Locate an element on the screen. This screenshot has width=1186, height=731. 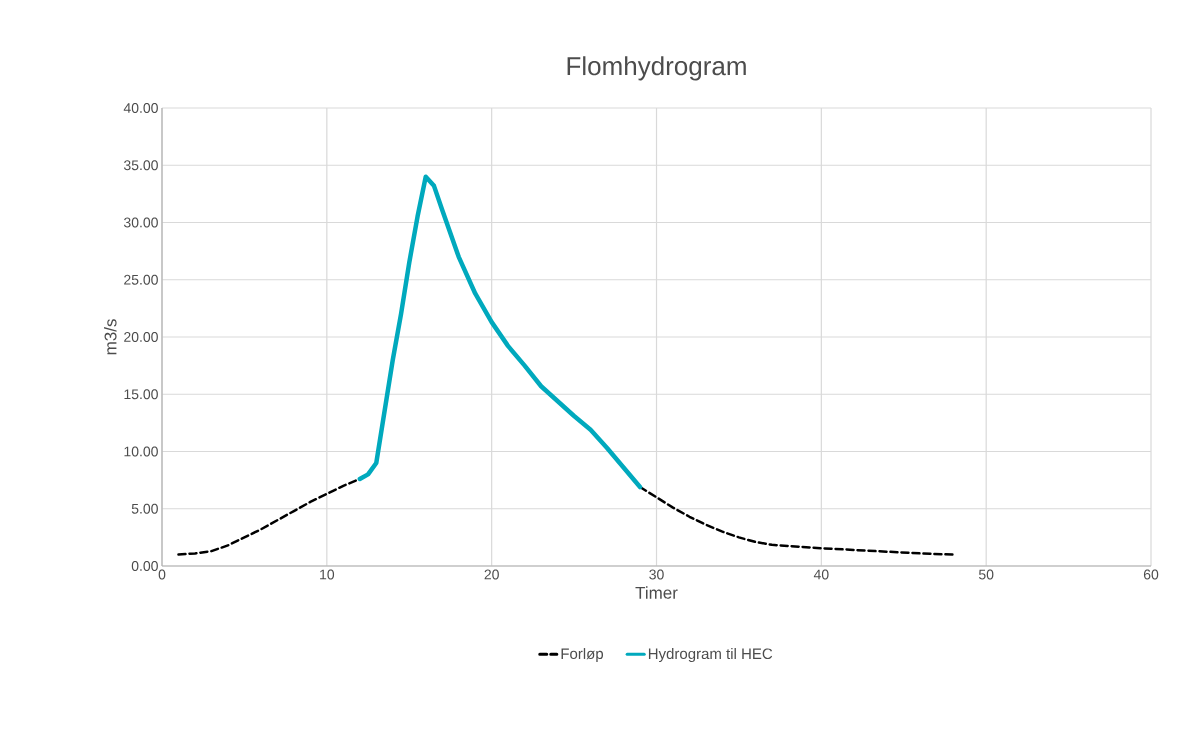
y-tick-label: 15.00 is located at coordinates (141, 394).